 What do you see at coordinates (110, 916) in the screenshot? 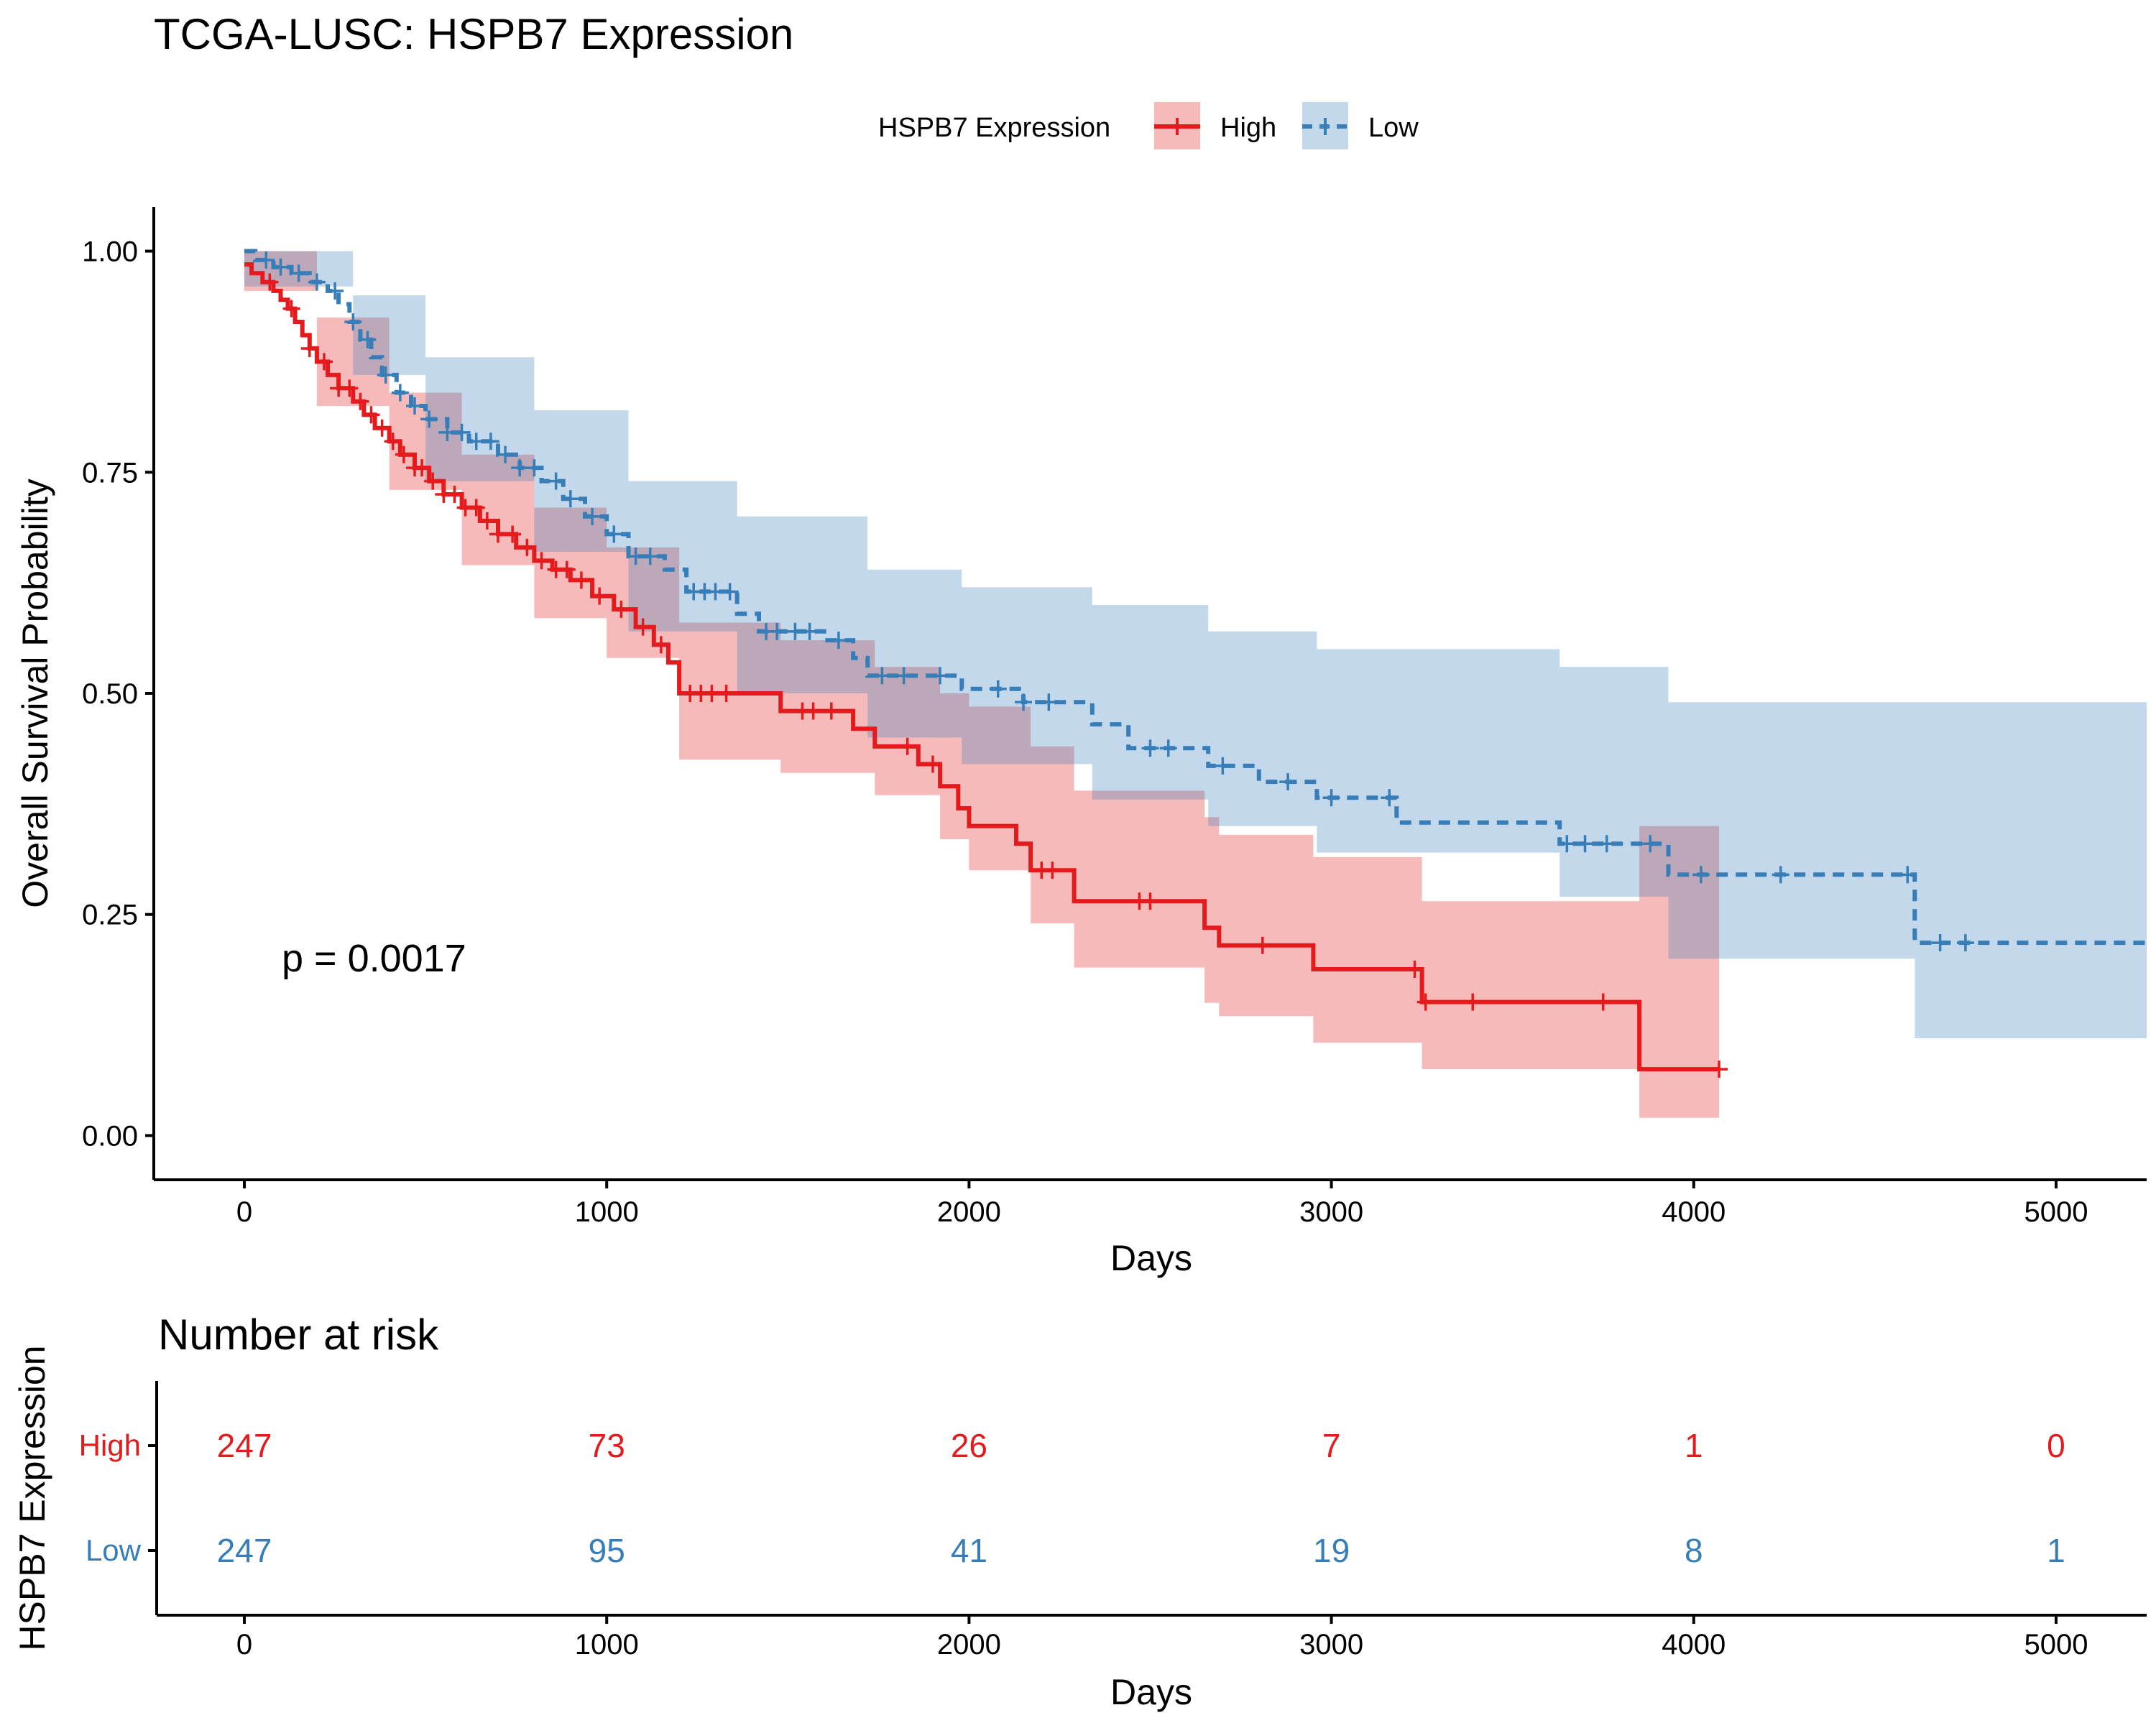
I see `y-tick-label: 0.25` at bounding box center [110, 916].